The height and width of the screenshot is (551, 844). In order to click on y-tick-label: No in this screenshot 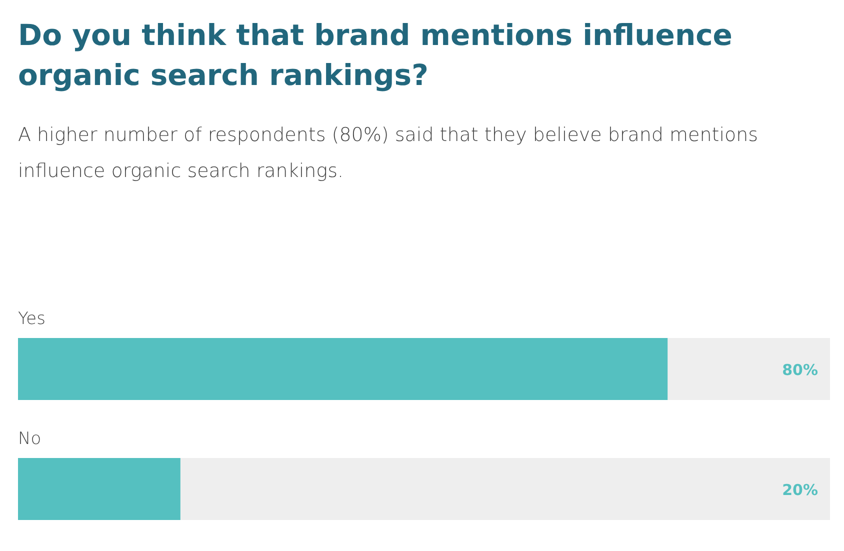, I will do `click(30, 439)`.